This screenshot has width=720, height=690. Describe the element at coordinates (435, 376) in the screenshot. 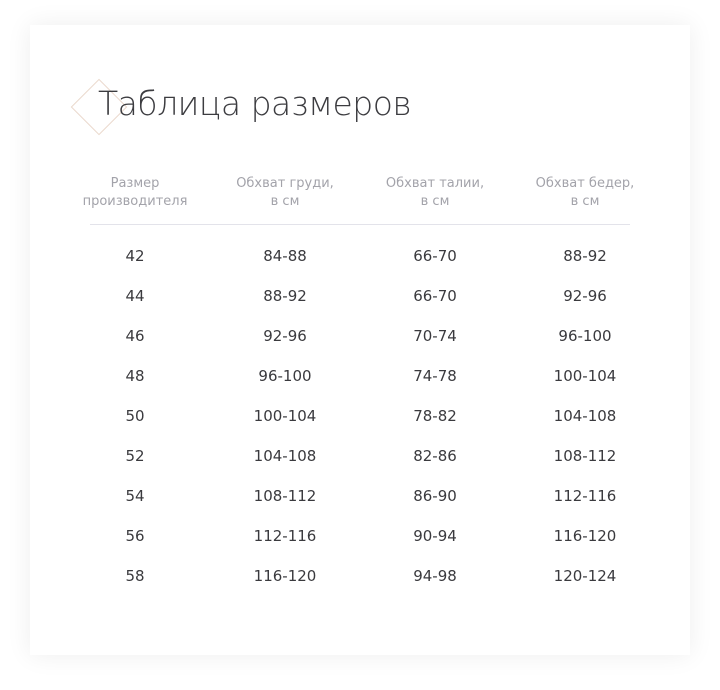

I see `table-cell: 74-78` at that location.